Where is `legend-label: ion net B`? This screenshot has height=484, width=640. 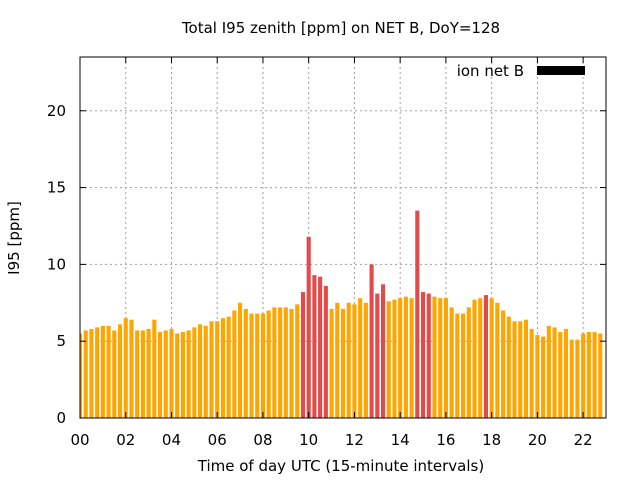 legend-label: ion net B is located at coordinates (490, 71).